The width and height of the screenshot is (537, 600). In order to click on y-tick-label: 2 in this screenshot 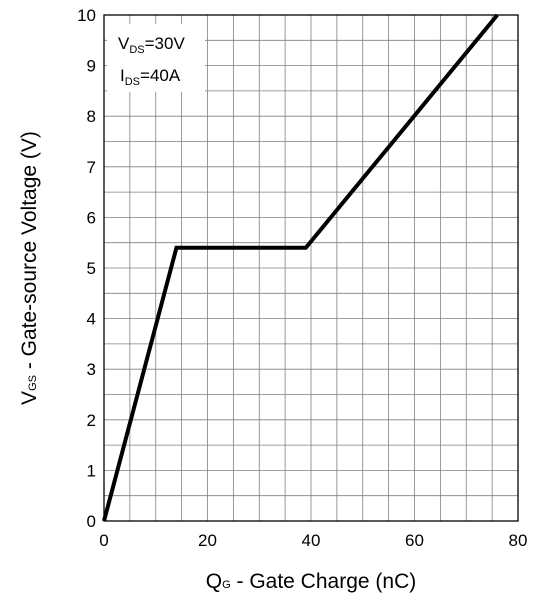, I will do `click(91, 420)`.